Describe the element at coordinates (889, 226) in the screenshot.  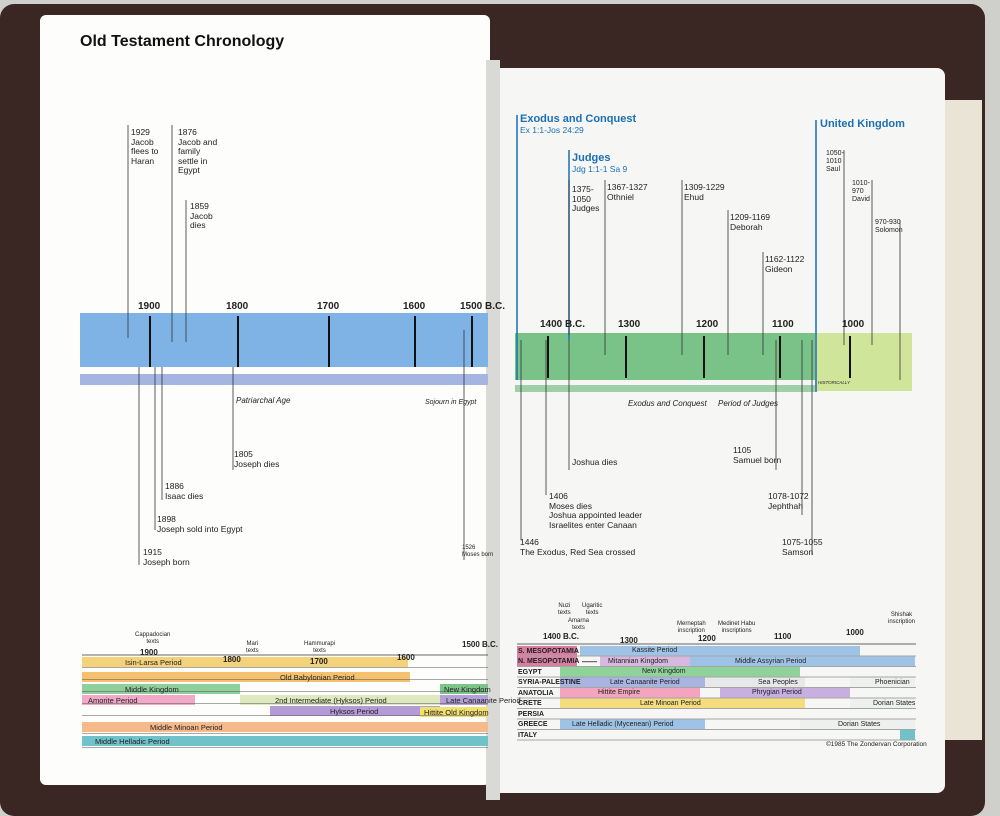
I see `event-label: 970-930 Solomon` at that location.